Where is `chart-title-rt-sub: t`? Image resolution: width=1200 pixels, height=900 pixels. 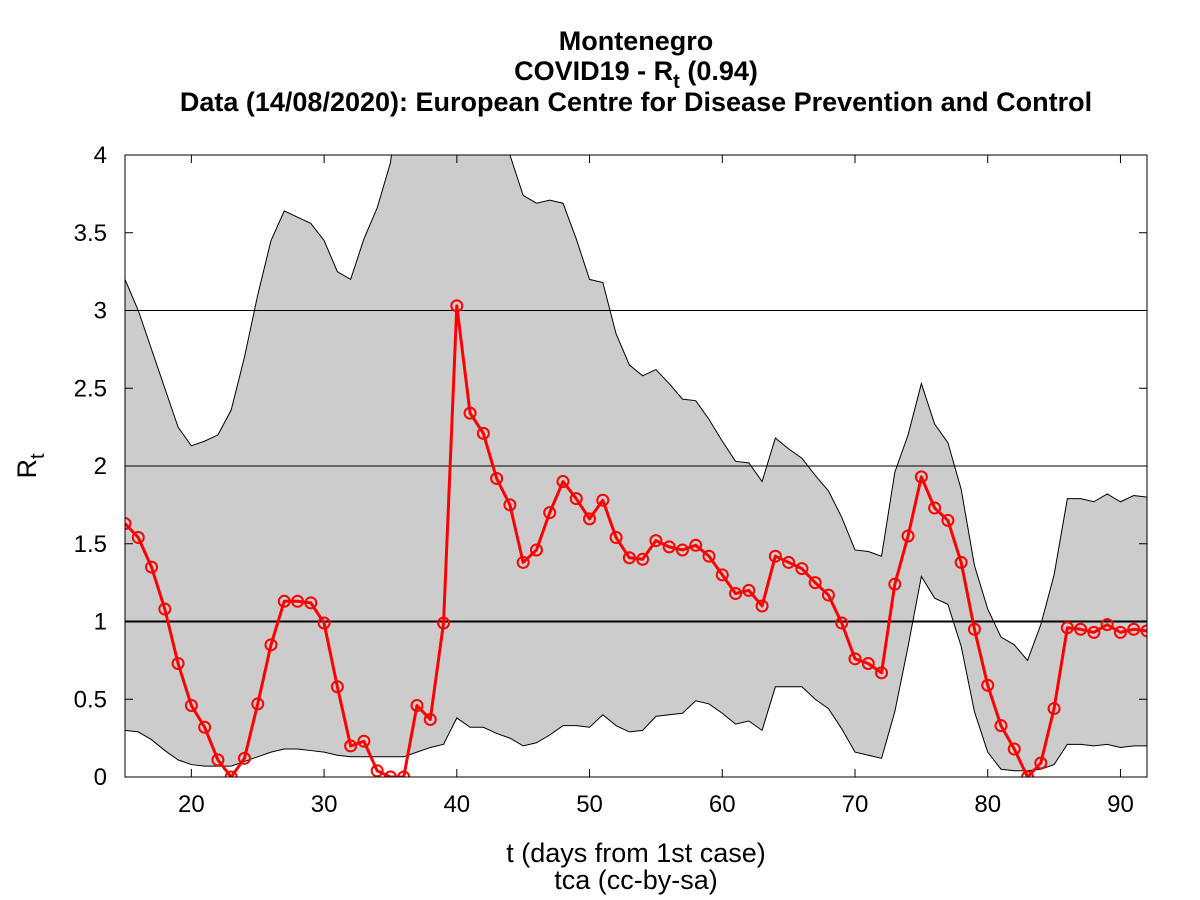
chart-title-rt-sub: t is located at coordinates (676, 82).